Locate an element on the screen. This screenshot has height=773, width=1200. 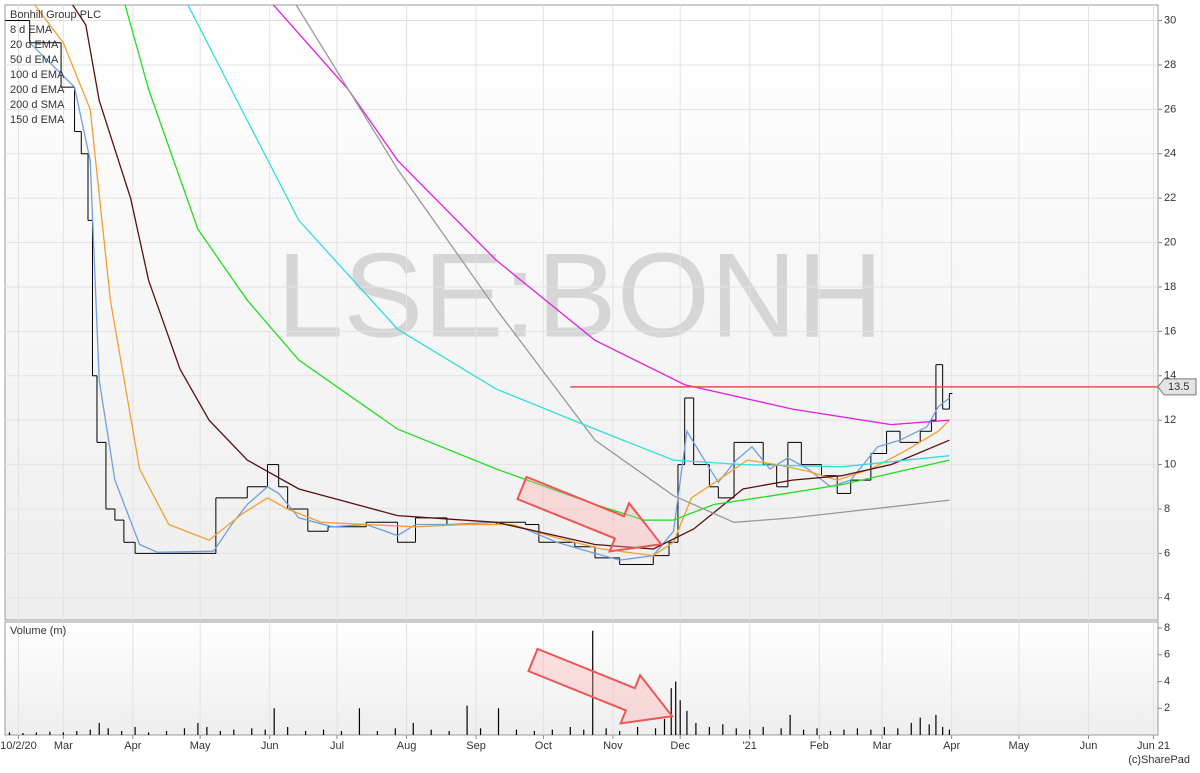
y-tick-label: 16 is located at coordinates (1170, 331).